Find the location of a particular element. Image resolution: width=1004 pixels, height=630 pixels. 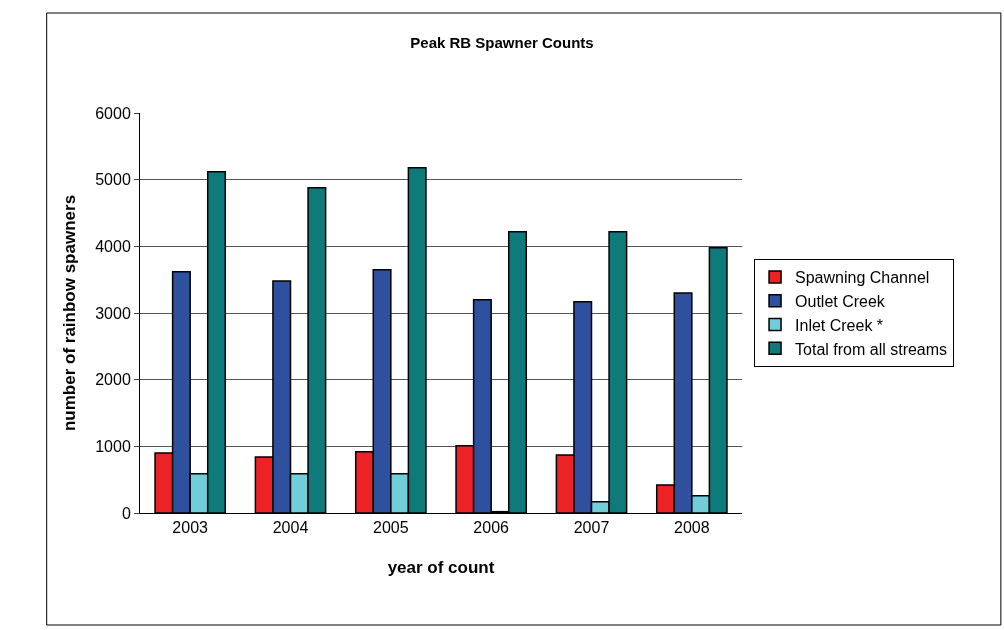

legend-label: Total from all streams is located at coordinates (871, 349).